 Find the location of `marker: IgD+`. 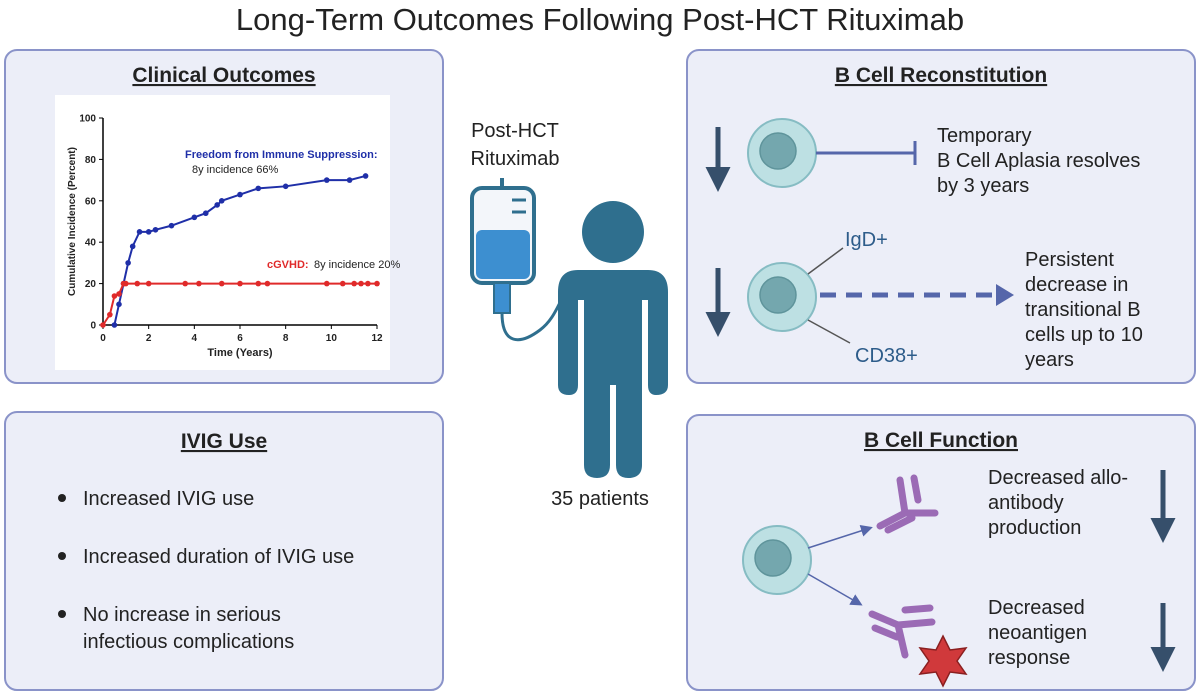

marker: IgD+ is located at coordinates (866, 240).